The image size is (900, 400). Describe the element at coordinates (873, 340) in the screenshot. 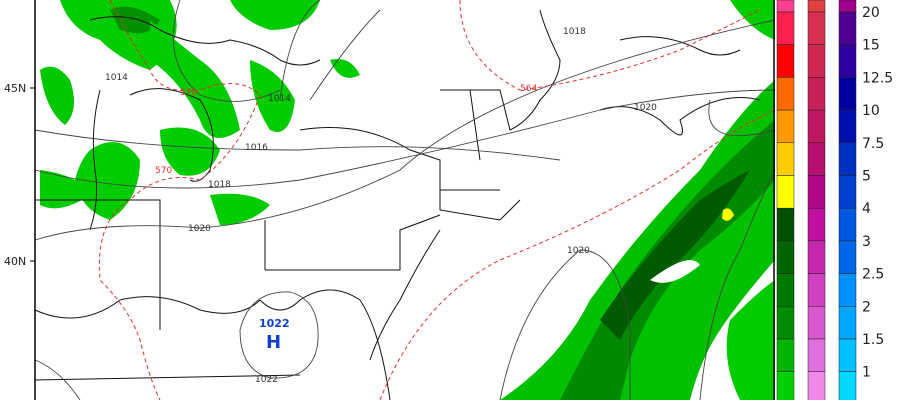

I see `colorbar-label: 1.5` at that location.